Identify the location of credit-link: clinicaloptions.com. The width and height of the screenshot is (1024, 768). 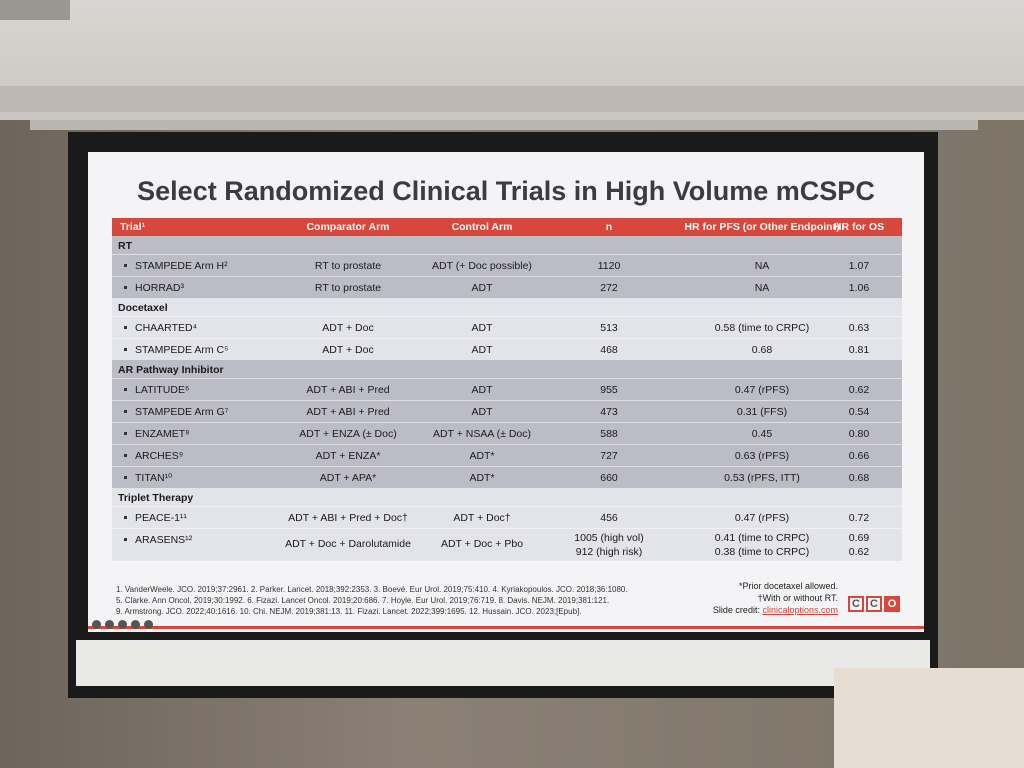
(800, 610).